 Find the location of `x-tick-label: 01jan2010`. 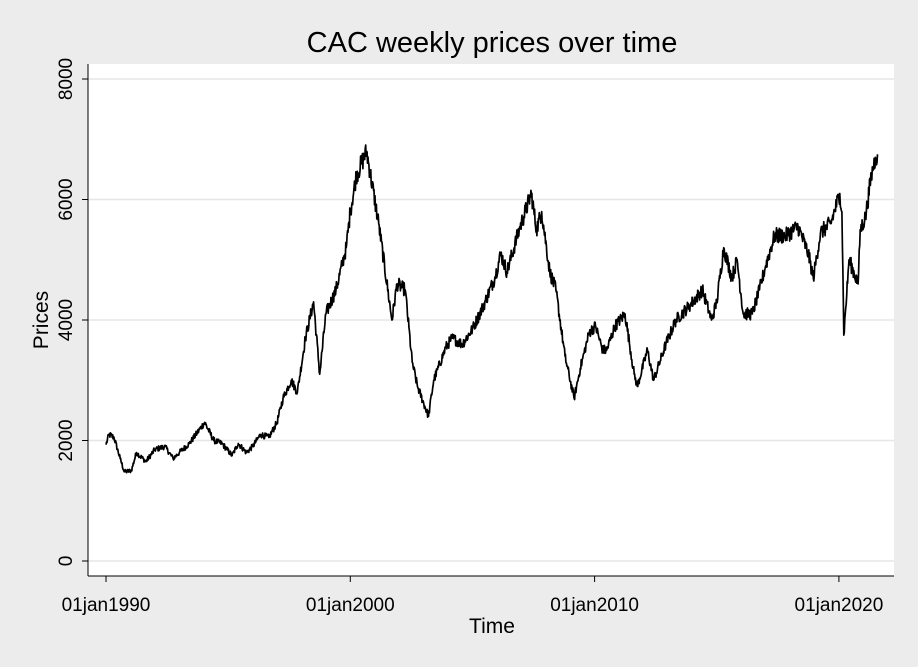

x-tick-label: 01jan2010 is located at coordinates (594, 605).